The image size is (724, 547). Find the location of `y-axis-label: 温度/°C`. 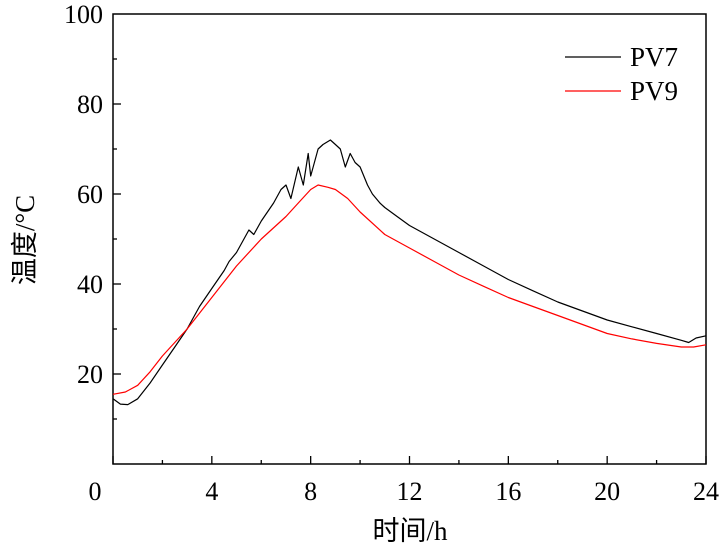

y-axis-label: 温度/°C is located at coordinates (25, 240).